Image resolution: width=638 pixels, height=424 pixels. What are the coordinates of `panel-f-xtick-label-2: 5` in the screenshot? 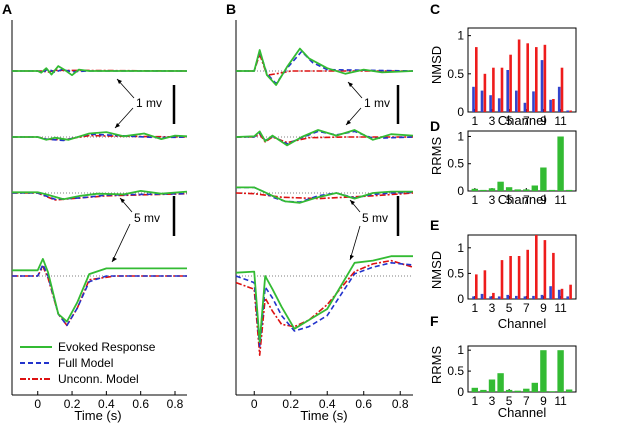 It's located at (509, 401).